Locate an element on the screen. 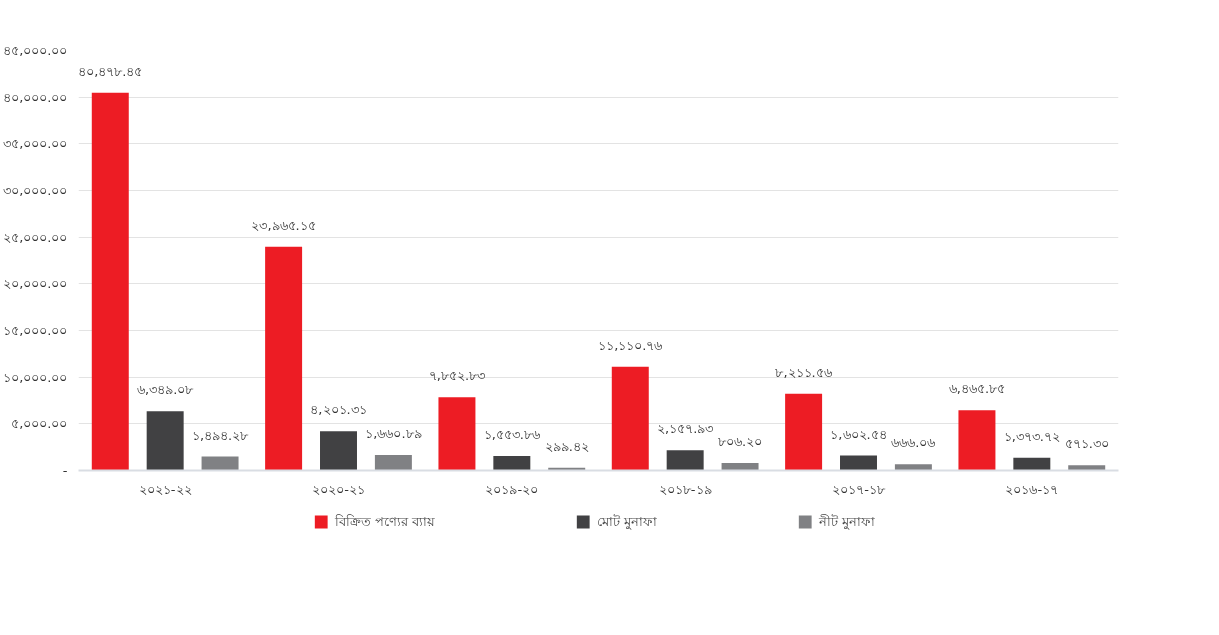 This screenshot has height=635, width=1219. legend-label: বিক্রিত পণ্যের ব্যায় is located at coordinates (384, 521).